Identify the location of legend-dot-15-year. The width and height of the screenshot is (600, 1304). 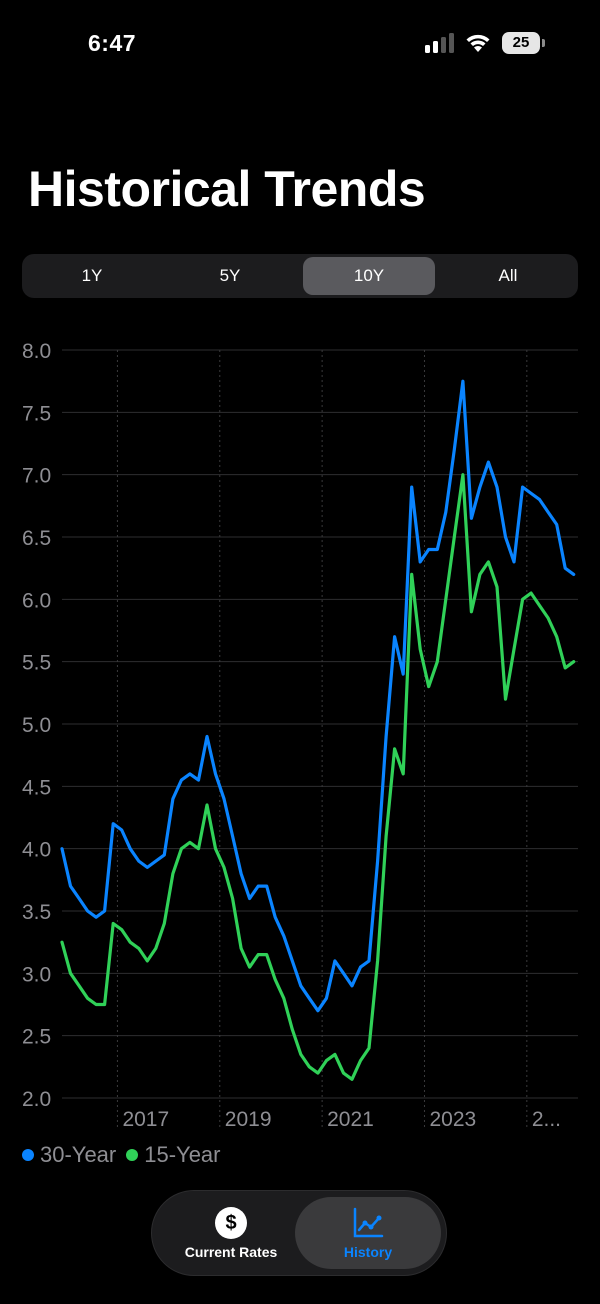
(132, 1155).